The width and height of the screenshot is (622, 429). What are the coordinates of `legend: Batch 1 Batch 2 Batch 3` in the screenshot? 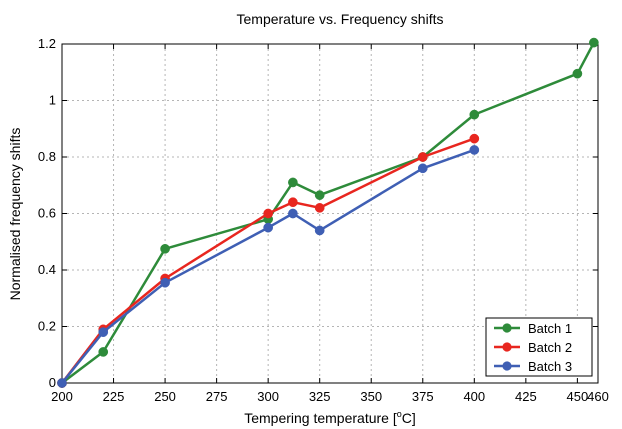 It's located at (539, 347).